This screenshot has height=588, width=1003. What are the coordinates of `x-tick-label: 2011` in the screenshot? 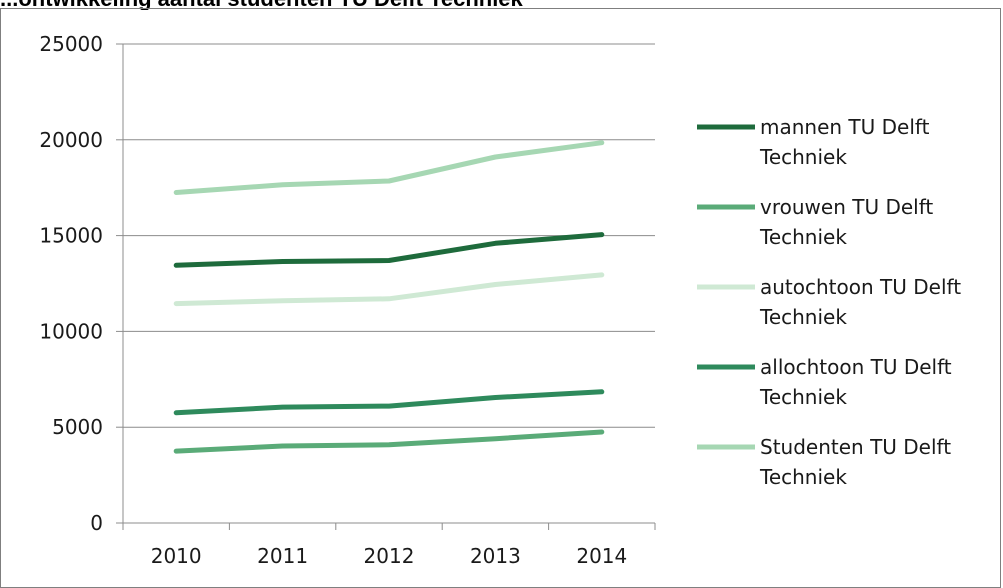 It's located at (282, 556).